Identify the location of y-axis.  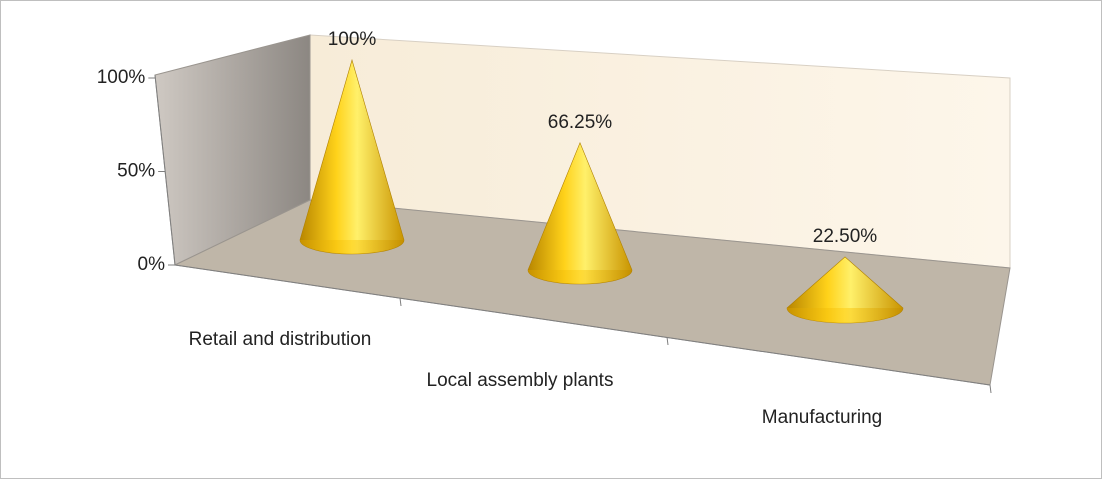
(165, 170).